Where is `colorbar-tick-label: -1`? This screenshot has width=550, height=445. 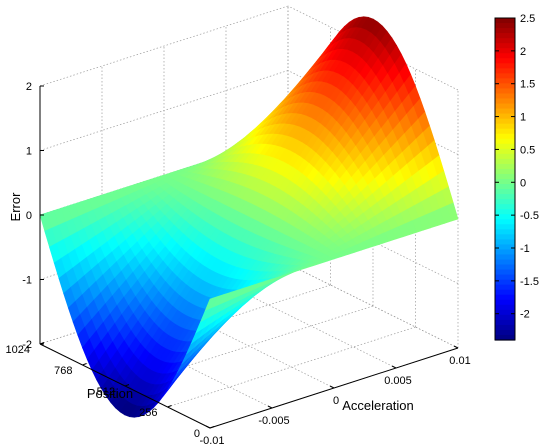 colorbar-tick-label: -1 is located at coordinates (525, 249).